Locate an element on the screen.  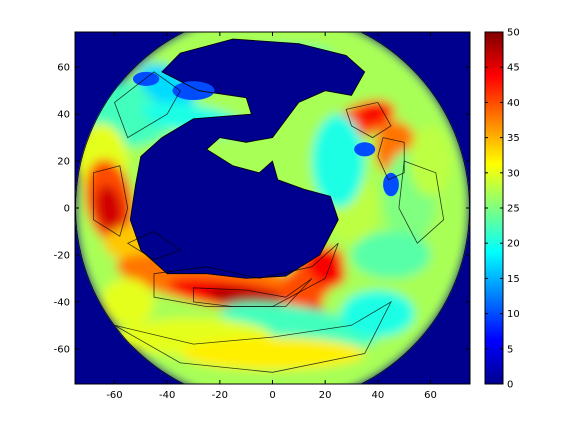
x-tick-label: -40 is located at coordinates (167, 395).